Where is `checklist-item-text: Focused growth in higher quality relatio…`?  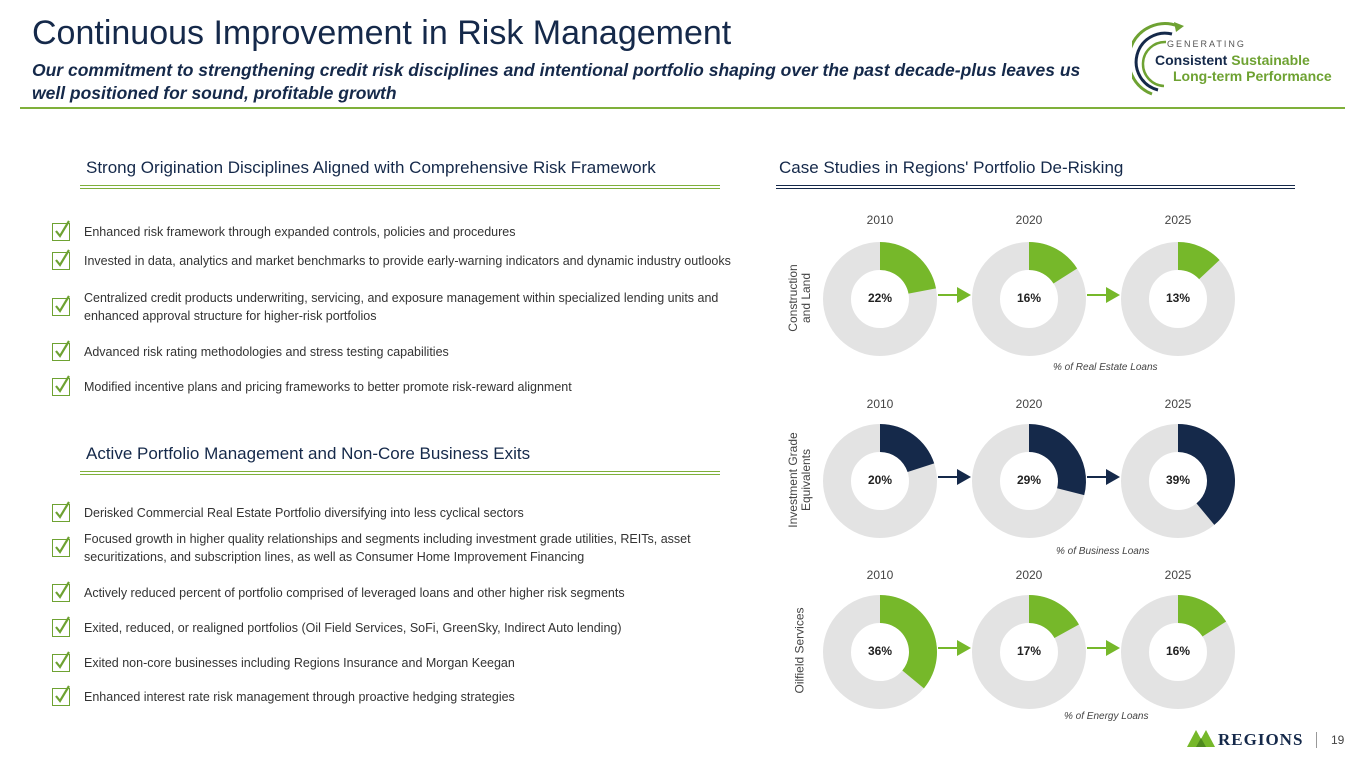
checklist-item-text: Focused growth in higher quality relatio… is located at coordinates (387, 548).